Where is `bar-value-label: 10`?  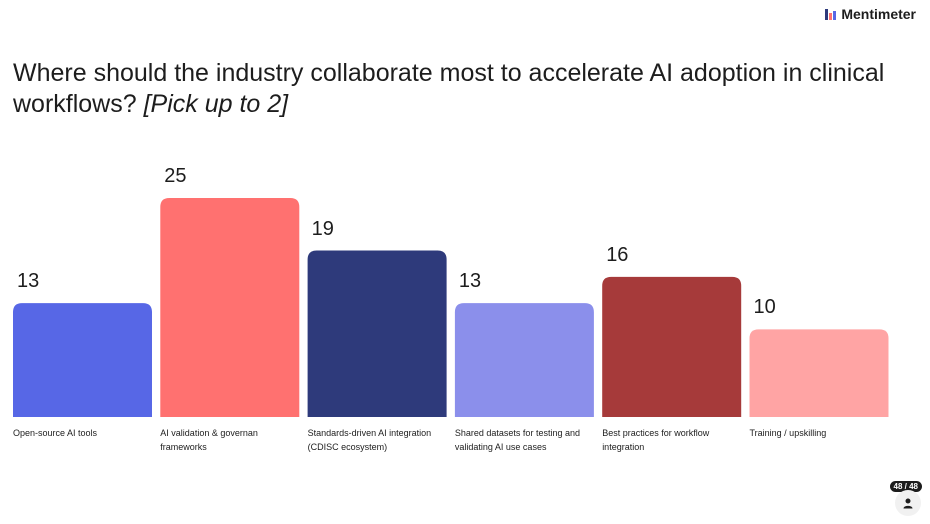
bar-value-label: 10 is located at coordinates (764, 307).